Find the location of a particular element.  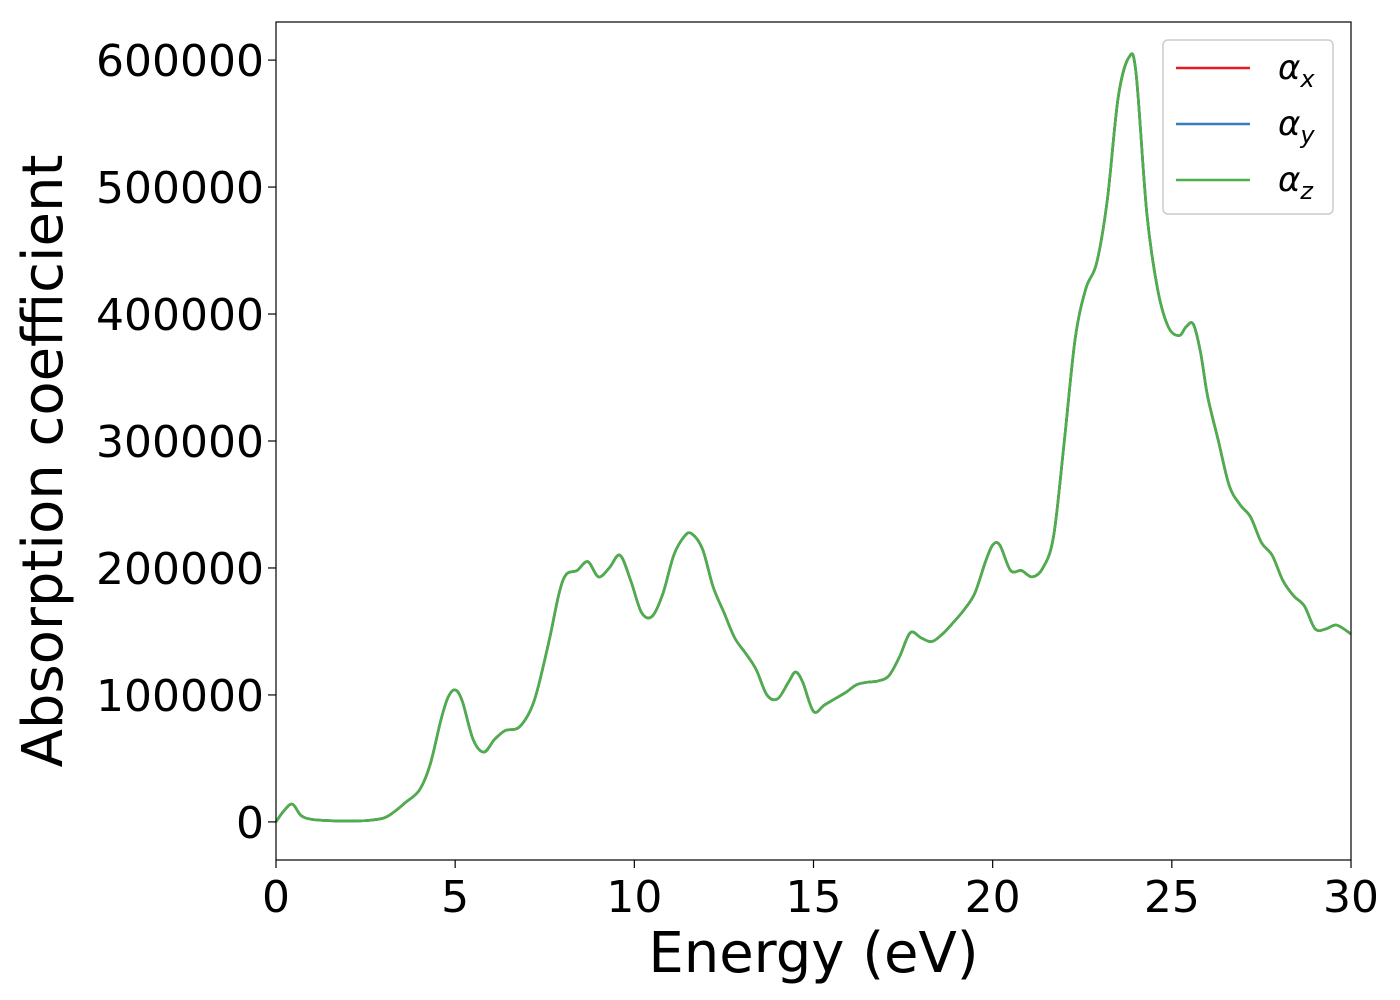

y-axis-label: Absorption coefficient is located at coordinates (43, 461).